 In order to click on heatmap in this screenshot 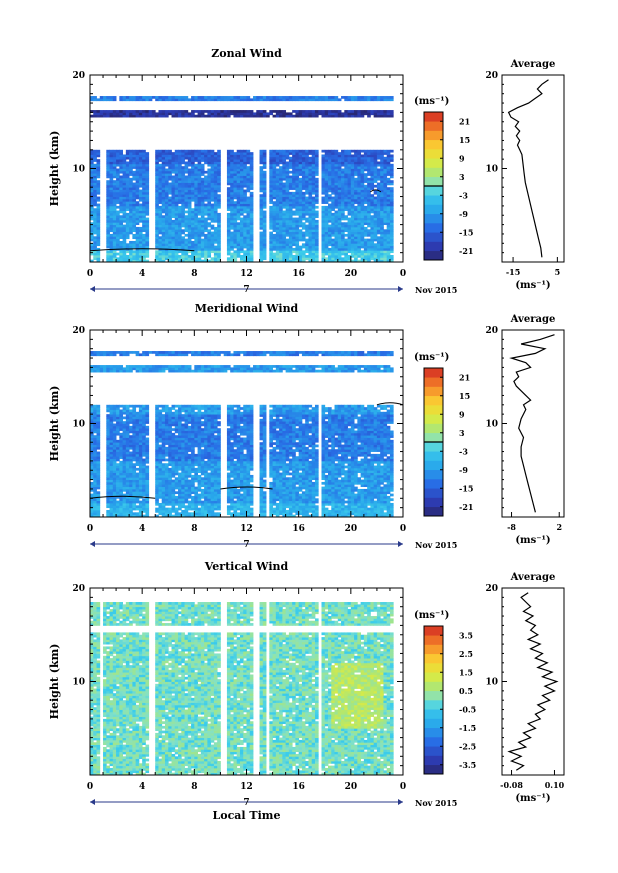, I will do `click(242, 434)`.